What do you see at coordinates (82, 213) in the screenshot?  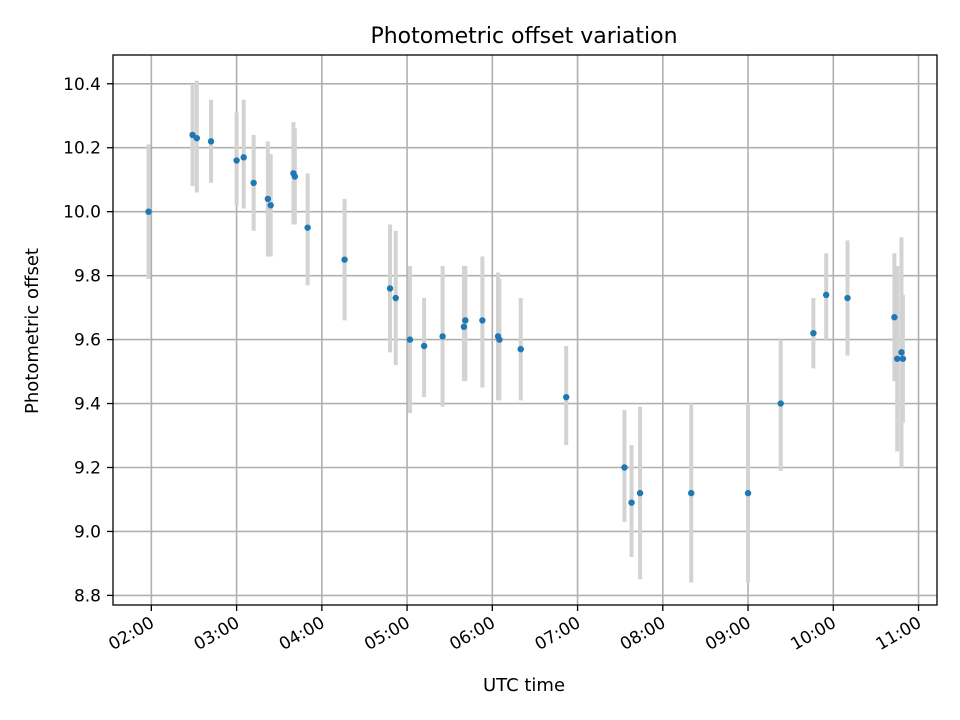 I see `y-tick-label: 10.0` at bounding box center [82, 213].